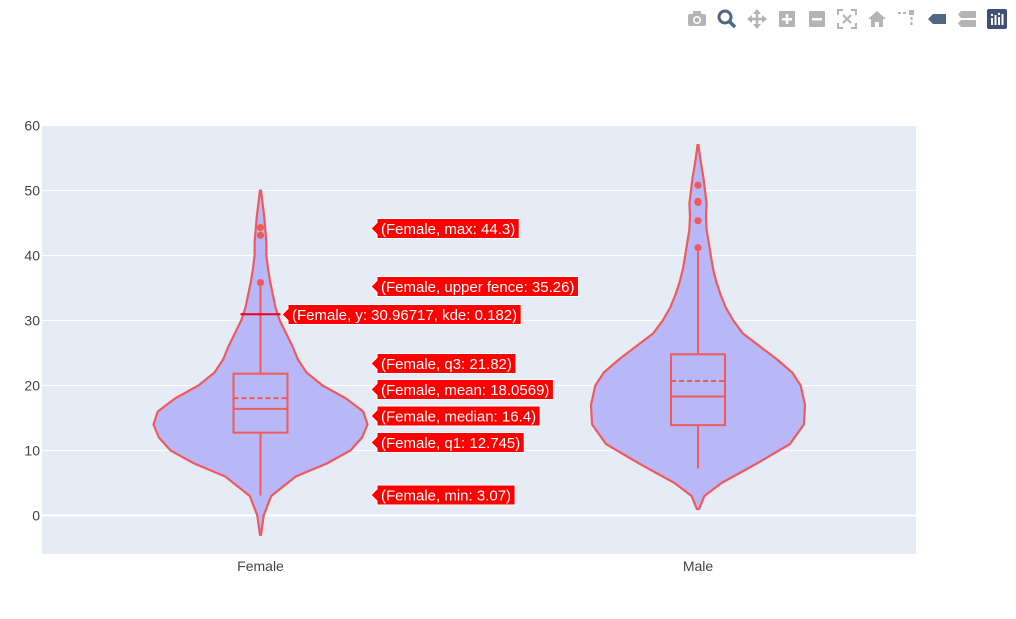 The height and width of the screenshot is (619, 1016). I want to click on plotly-logo-button, so click(997, 19).